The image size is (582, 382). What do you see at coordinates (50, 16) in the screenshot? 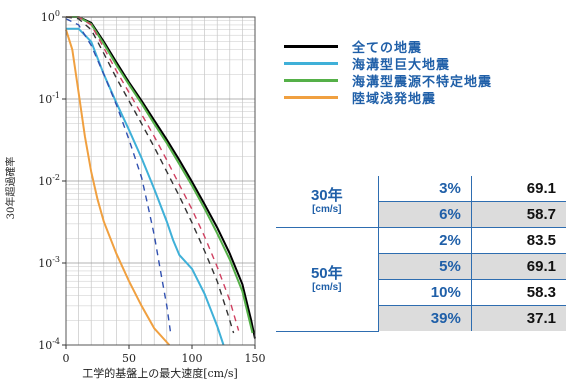
I see `y-tick-label: 10⁰` at bounding box center [50, 16].